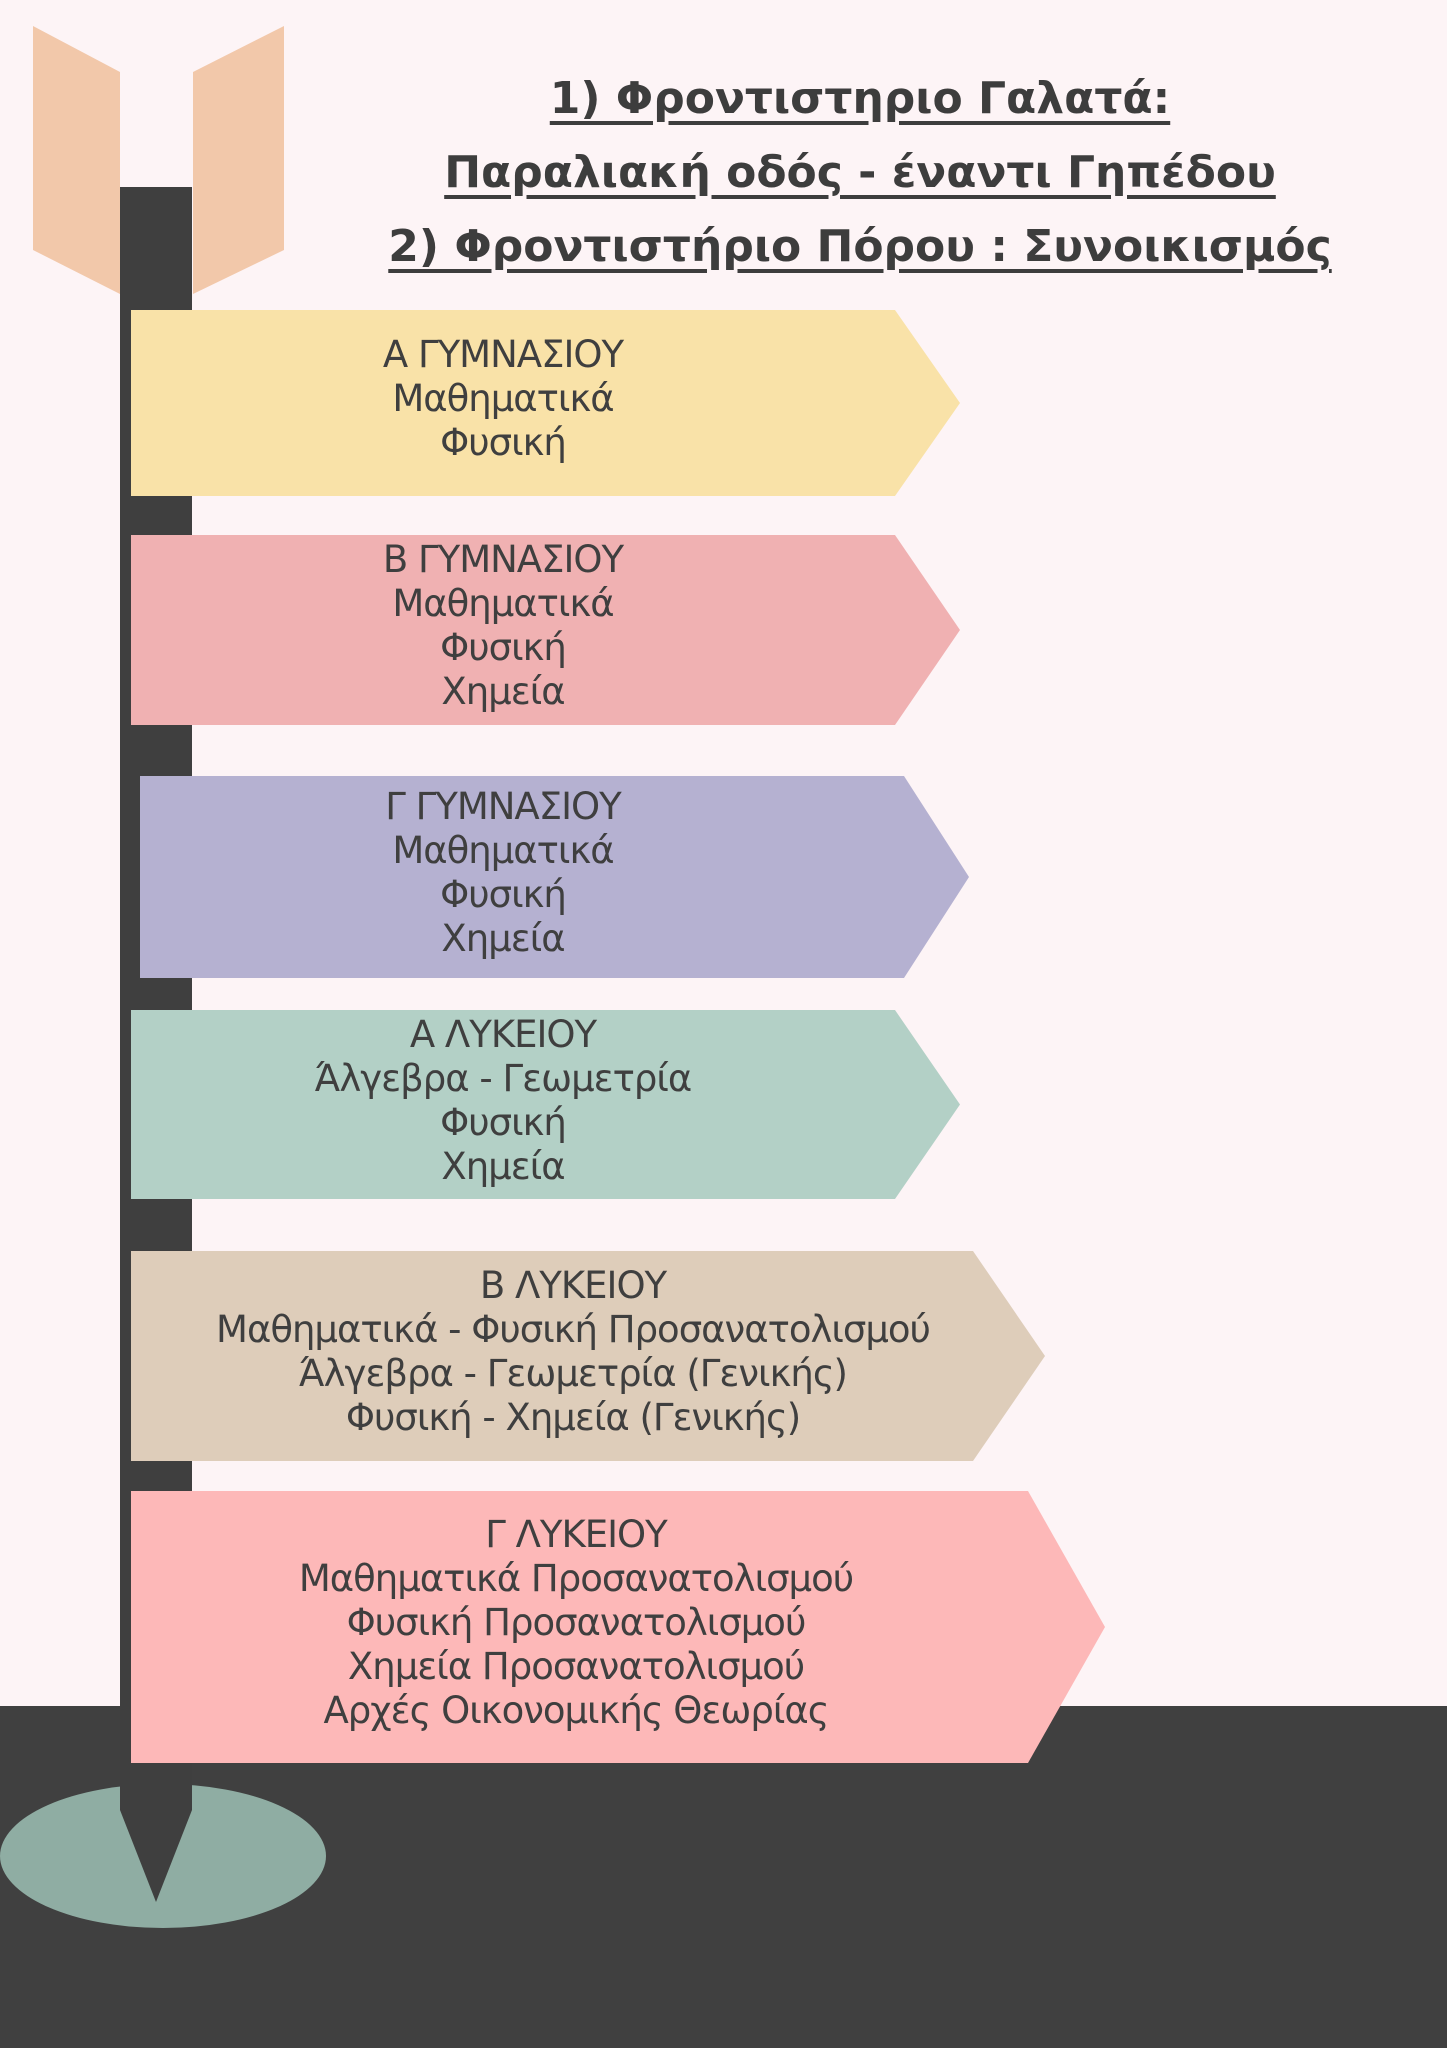 The image size is (1447, 2048). Describe the element at coordinates (503, 354) in the screenshot. I see `sign-title: Α ΓΥΜΝΑΣΙΟΥ` at that location.